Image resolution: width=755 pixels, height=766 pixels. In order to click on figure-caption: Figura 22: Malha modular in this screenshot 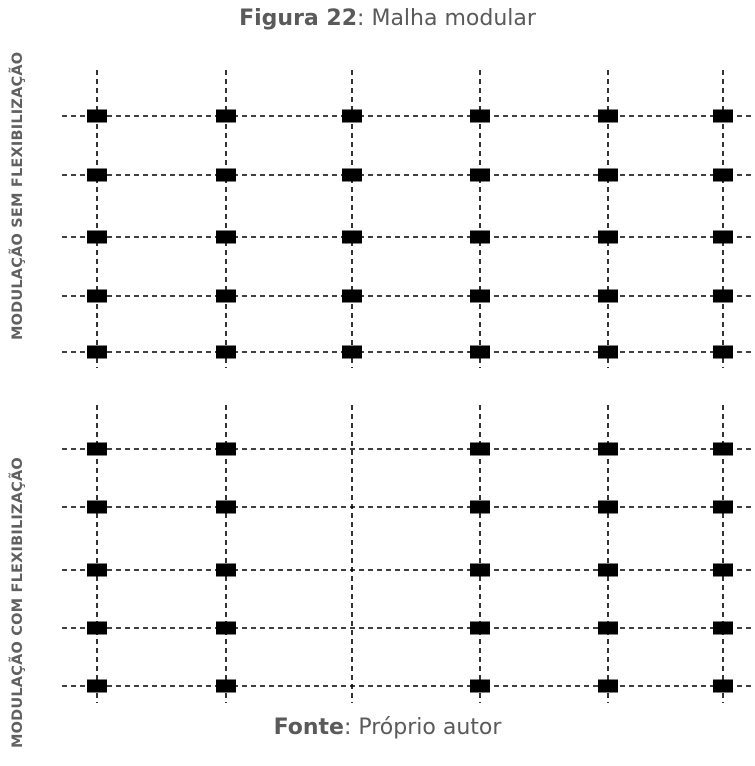, I will do `click(382, 18)`.